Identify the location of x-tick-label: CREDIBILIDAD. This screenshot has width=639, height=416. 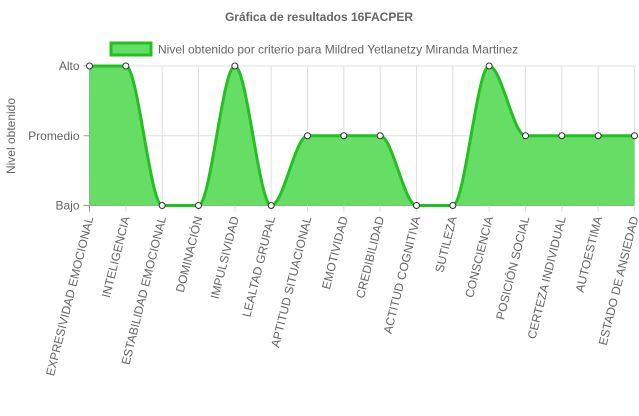
(370, 257).